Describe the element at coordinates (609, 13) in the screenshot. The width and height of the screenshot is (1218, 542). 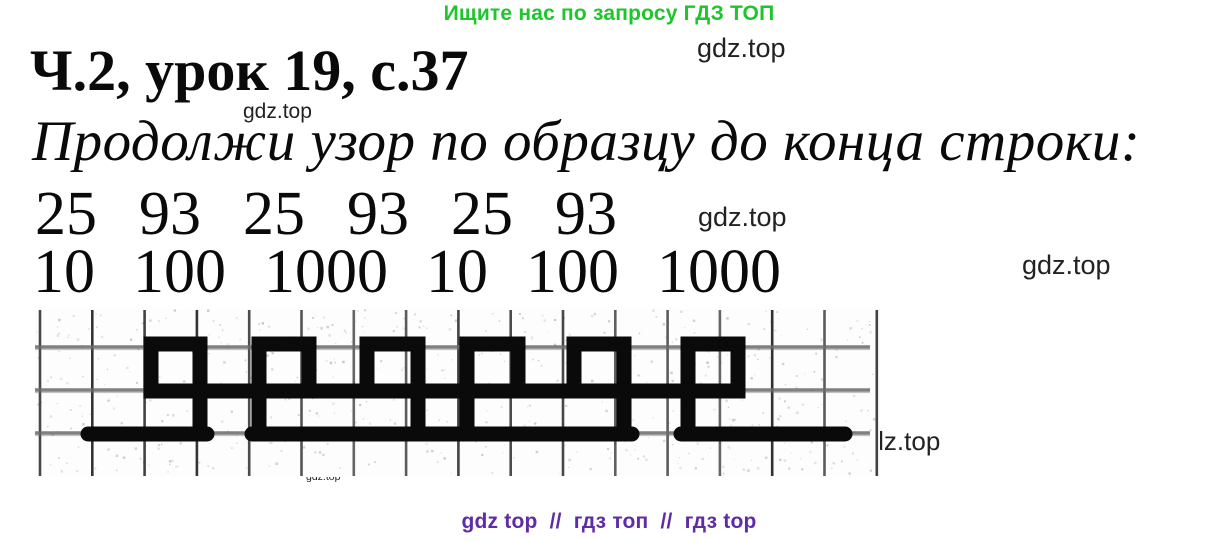
I see `promo-banner-text: Ищите нас по запросу ГДЗ ТОП` at that location.